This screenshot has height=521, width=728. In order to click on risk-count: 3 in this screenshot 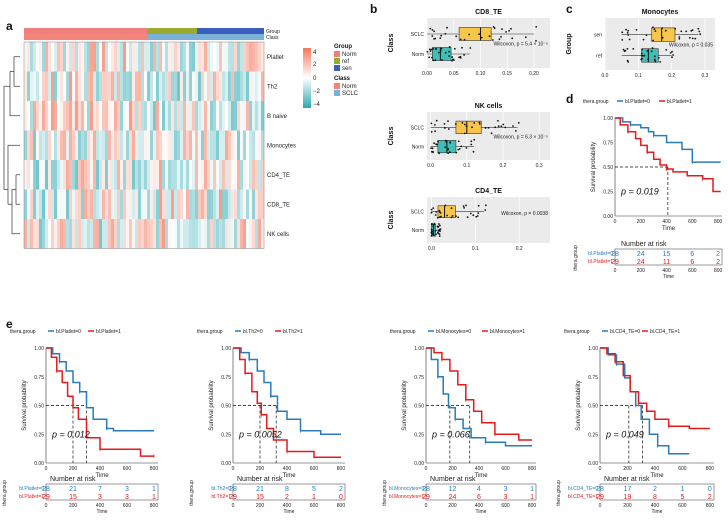, I will do `click(127, 489)`.